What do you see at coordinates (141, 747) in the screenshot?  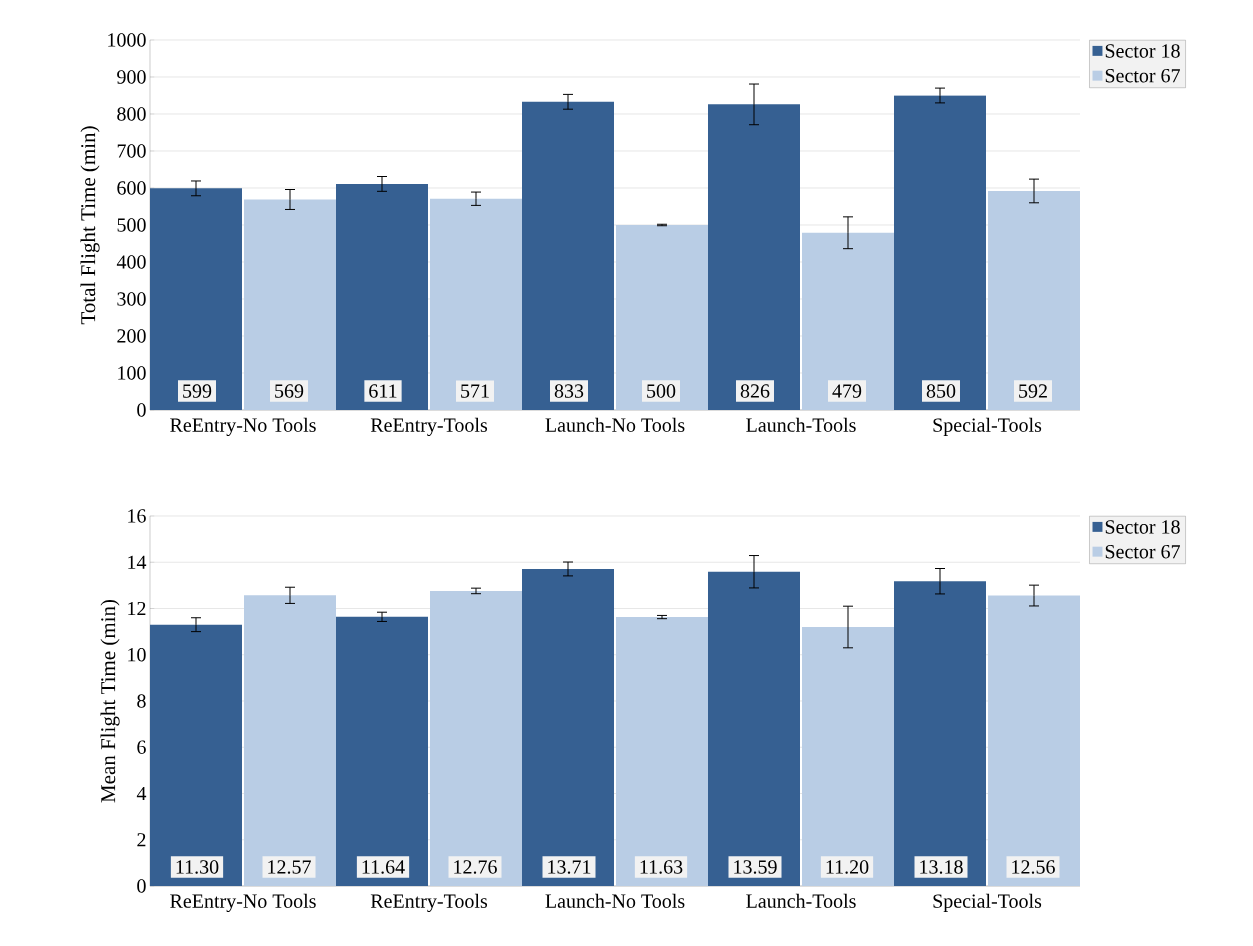 I see `y-tick-label: 6` at bounding box center [141, 747].